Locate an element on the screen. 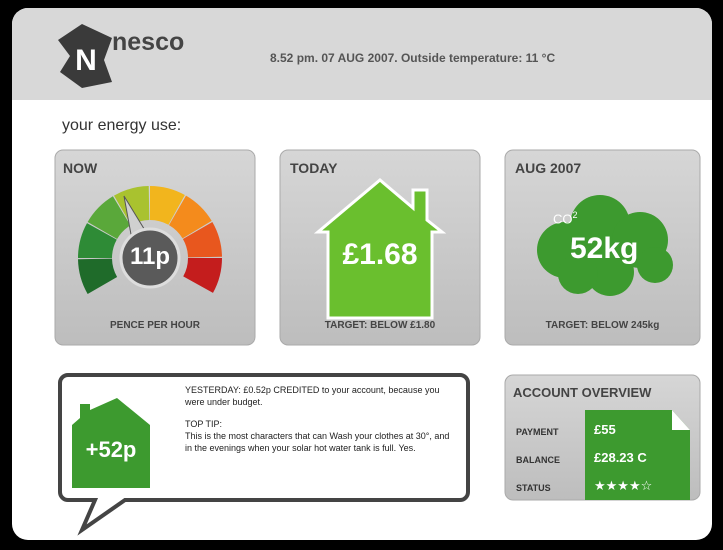 This screenshot has height=550, width=723. card-title: AUG 2007 is located at coordinates (548, 168).